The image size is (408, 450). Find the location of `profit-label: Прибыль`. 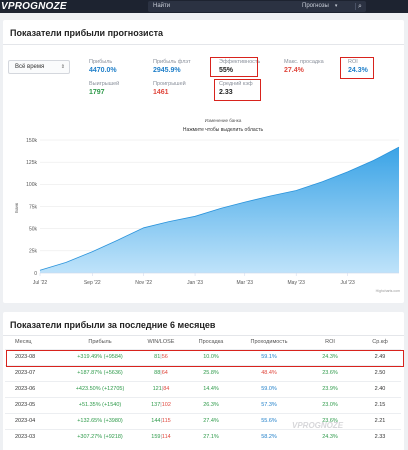

profit-label: Прибыль is located at coordinates (101, 62).